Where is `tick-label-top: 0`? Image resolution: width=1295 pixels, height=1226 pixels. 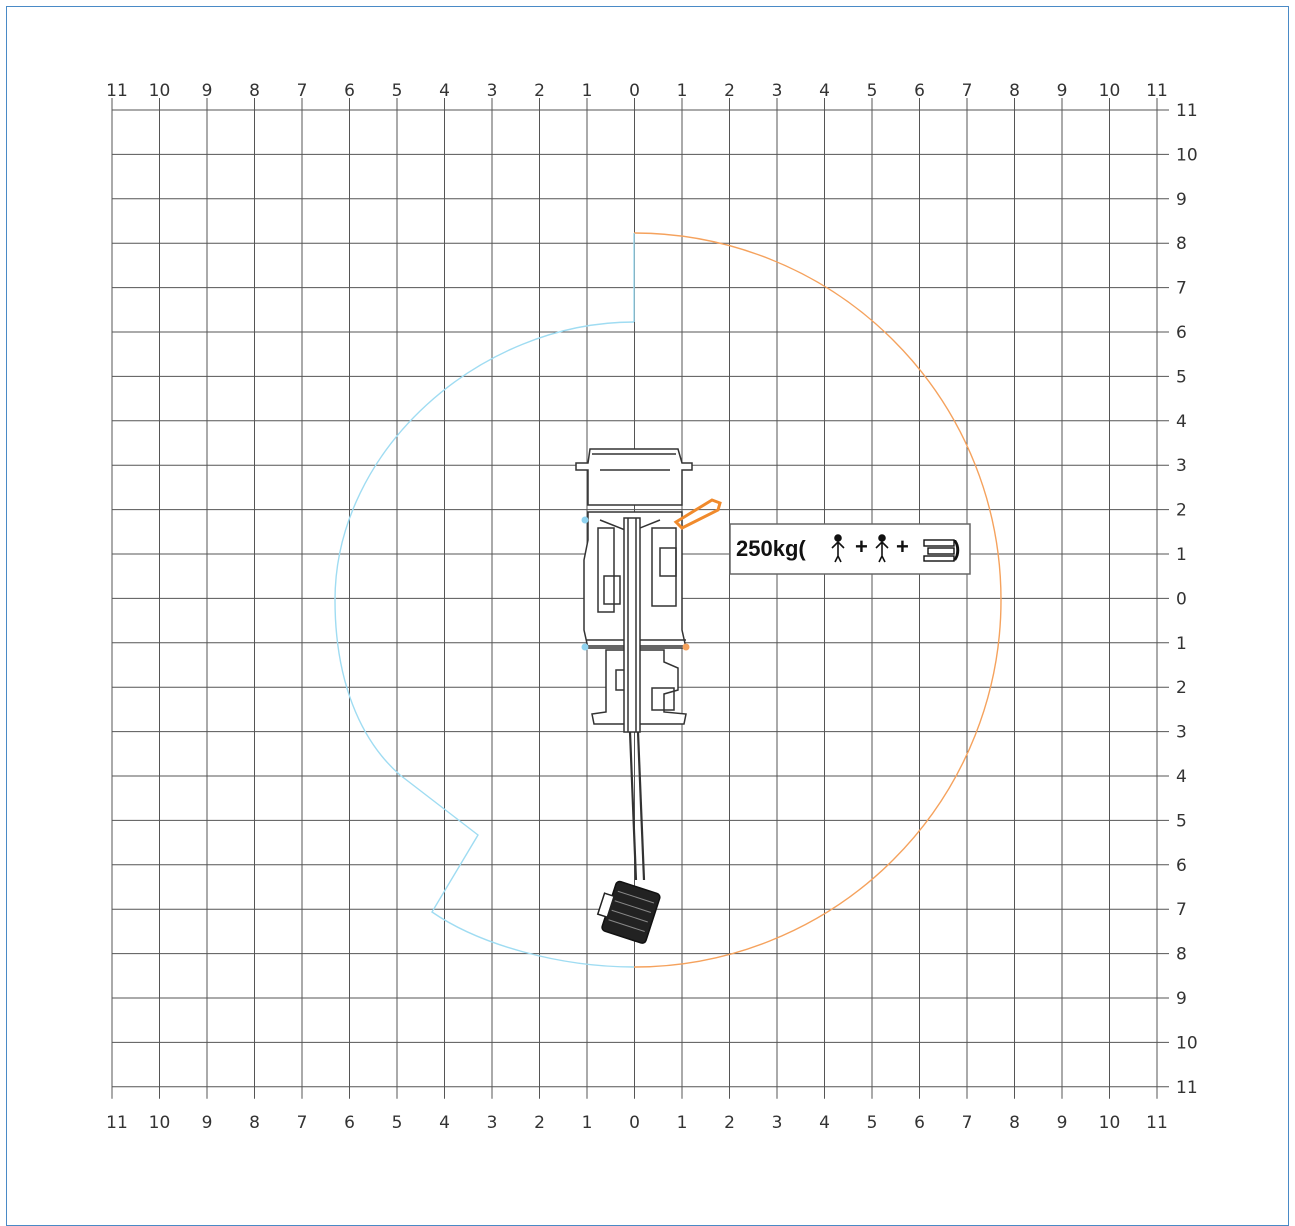
tick-label-top: 0 is located at coordinates (634, 91).